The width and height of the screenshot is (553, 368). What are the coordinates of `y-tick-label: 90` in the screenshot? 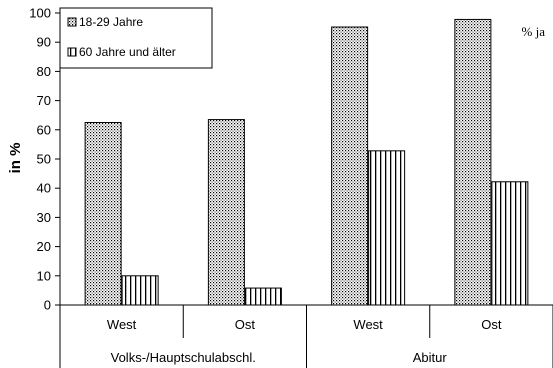 It's located at (44, 42).